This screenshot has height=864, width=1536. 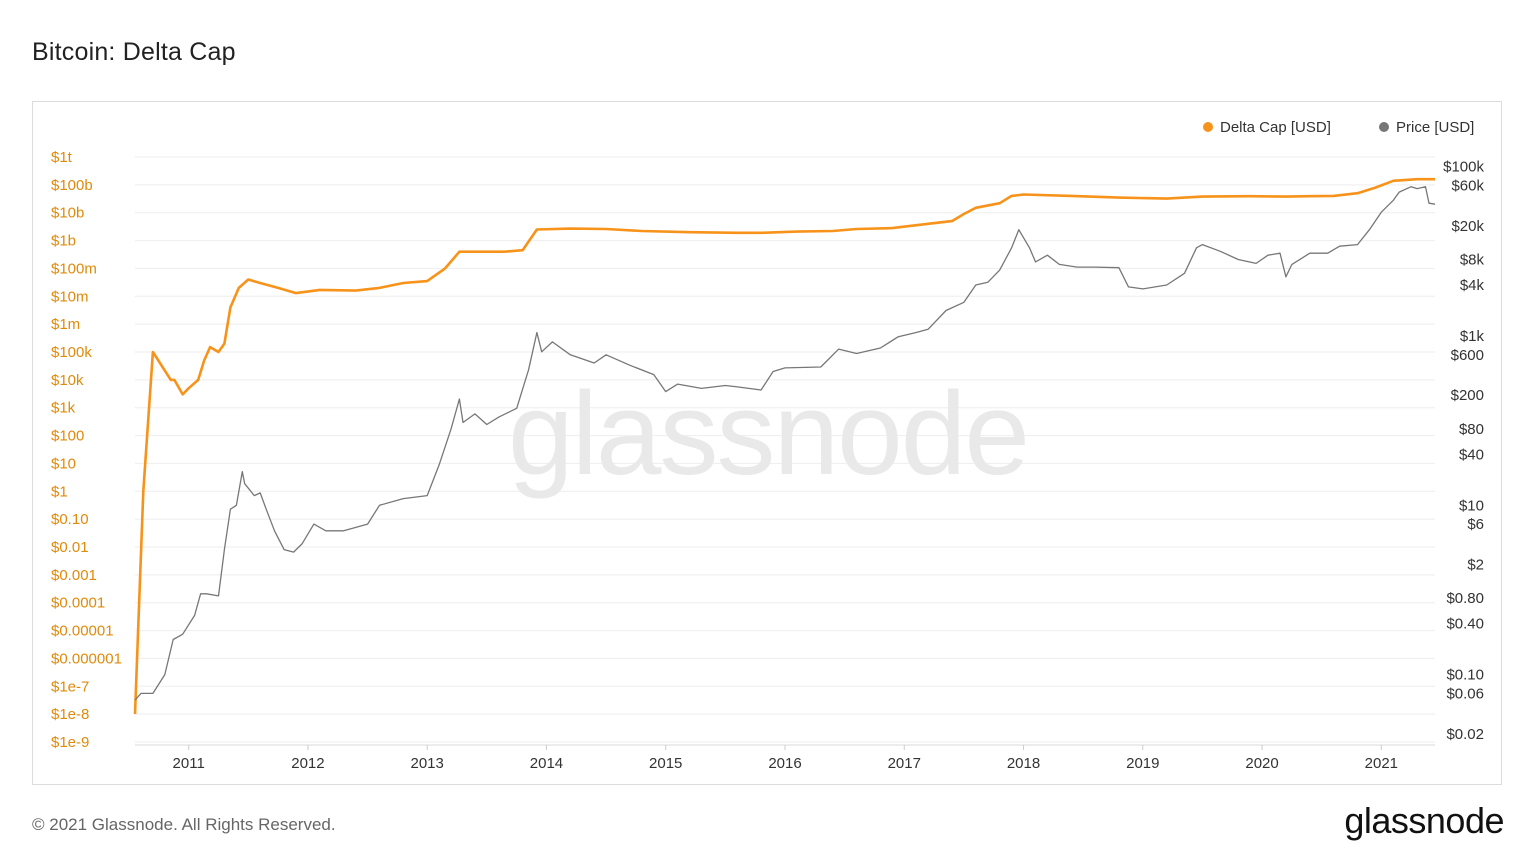 I want to click on left-axis-tick-label: $1e-7, so click(x=70, y=686).